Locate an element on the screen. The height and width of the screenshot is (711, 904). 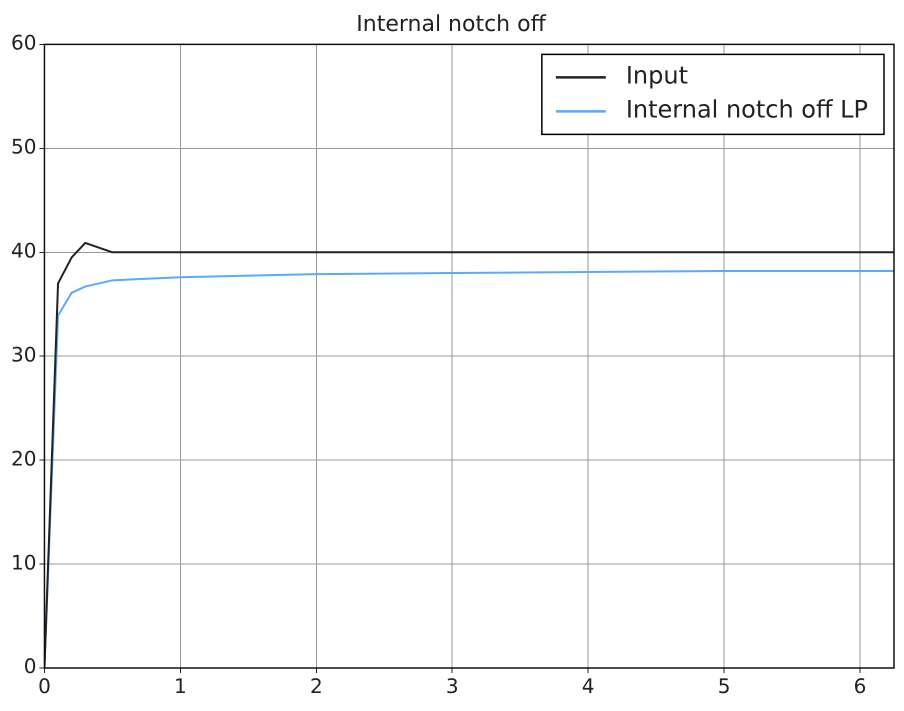
legend-label: Input is located at coordinates (657, 76).